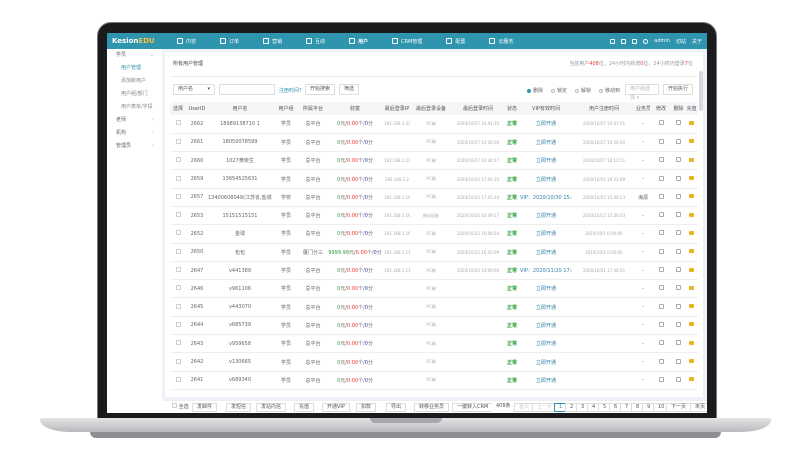  I want to click on search-input, so click(247, 89).